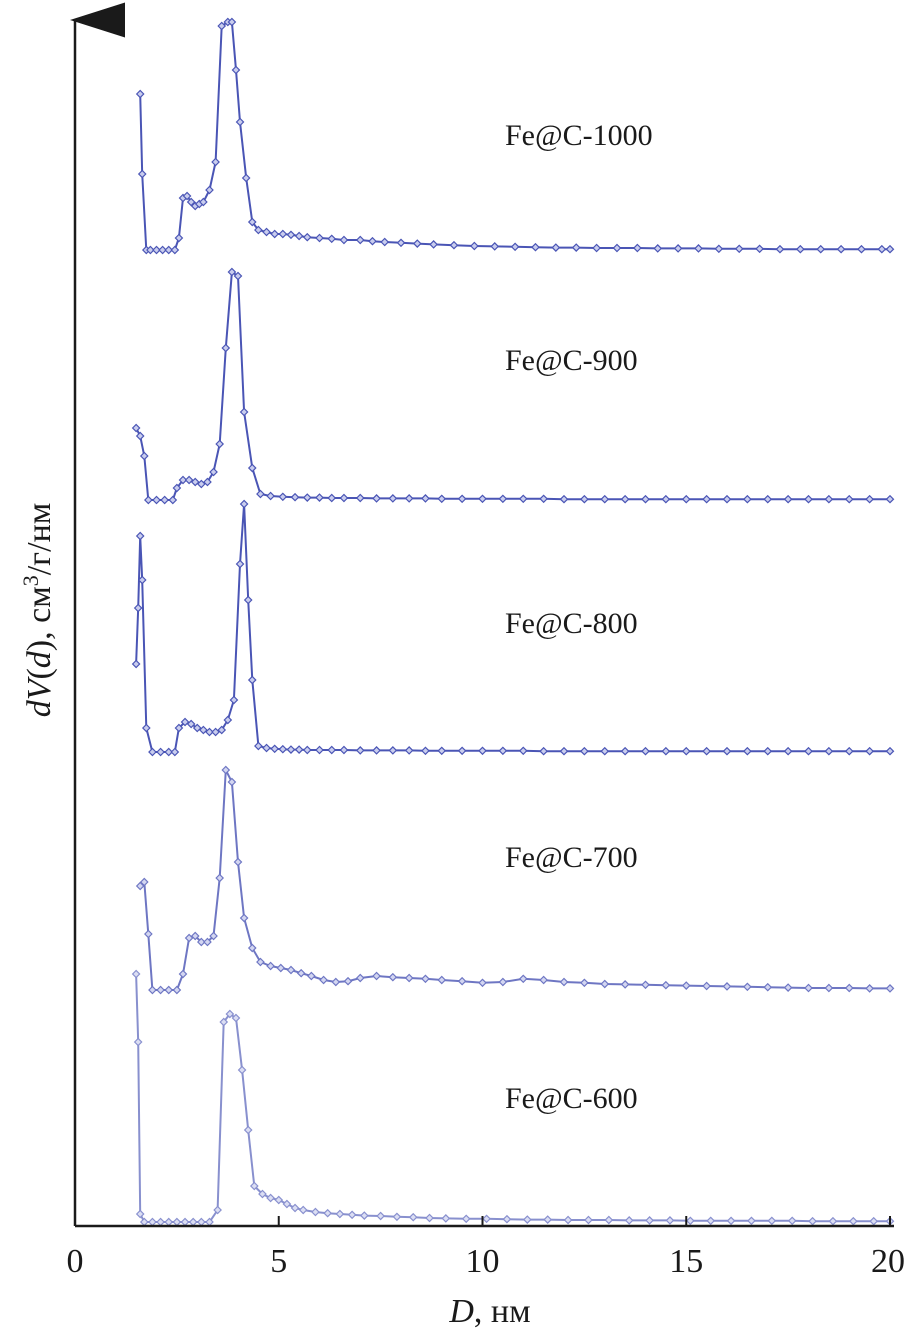  Describe the element at coordinates (571, 623) in the screenshot. I see `series-label: Fe@C-800` at that location.